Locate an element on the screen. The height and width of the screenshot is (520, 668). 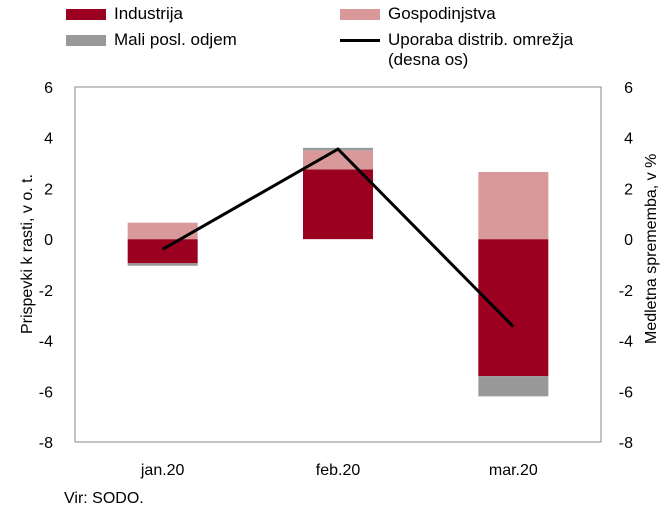
y-tick-label-left: -4 is located at coordinates (46, 342).